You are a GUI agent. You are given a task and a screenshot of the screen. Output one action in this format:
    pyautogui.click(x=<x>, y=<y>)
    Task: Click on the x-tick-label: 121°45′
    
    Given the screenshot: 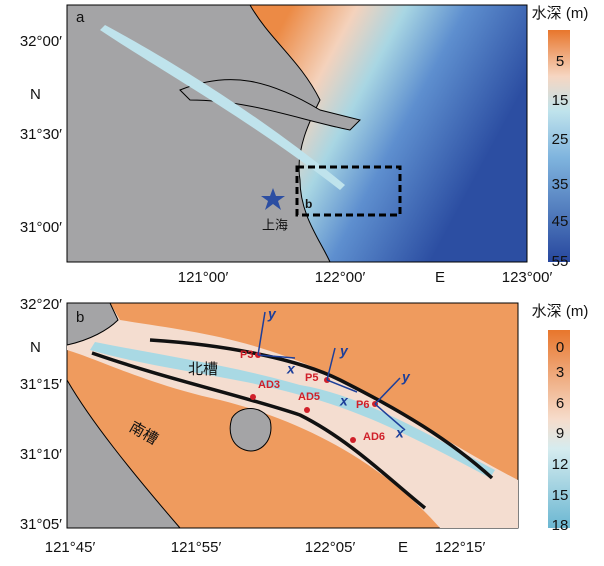 What is the action you would take?
    pyautogui.click(x=70, y=547)
    